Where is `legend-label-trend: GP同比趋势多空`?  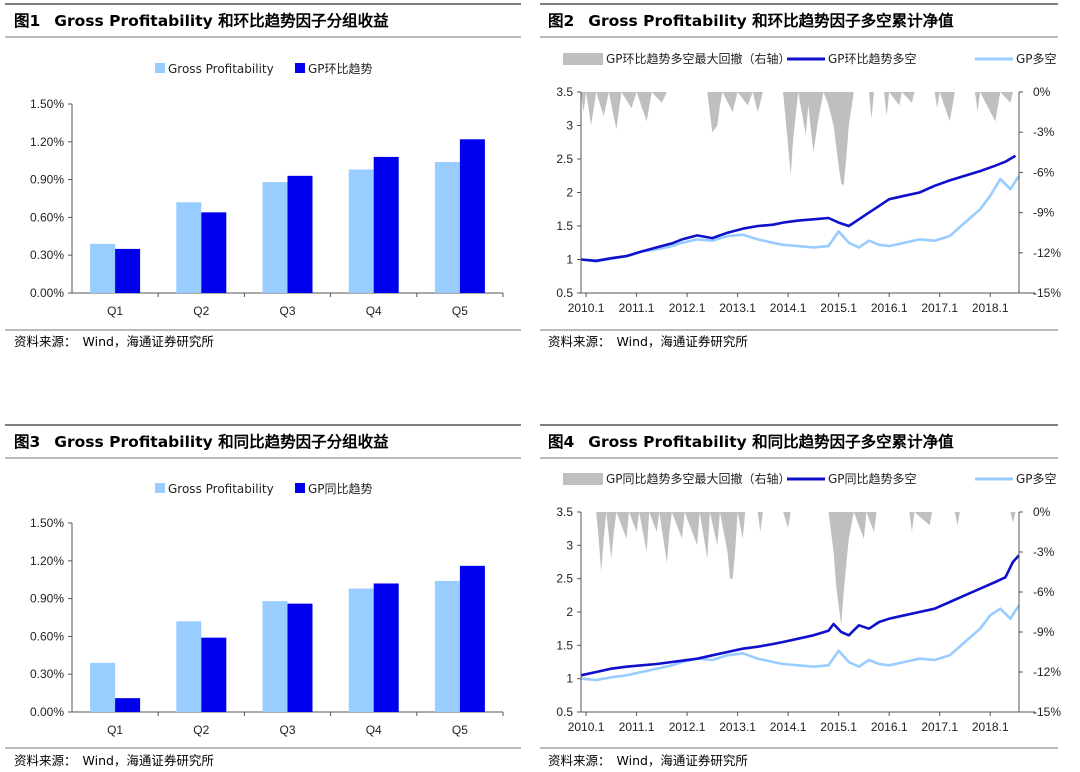 legend-label-trend: GP同比趋势多空 is located at coordinates (872, 479).